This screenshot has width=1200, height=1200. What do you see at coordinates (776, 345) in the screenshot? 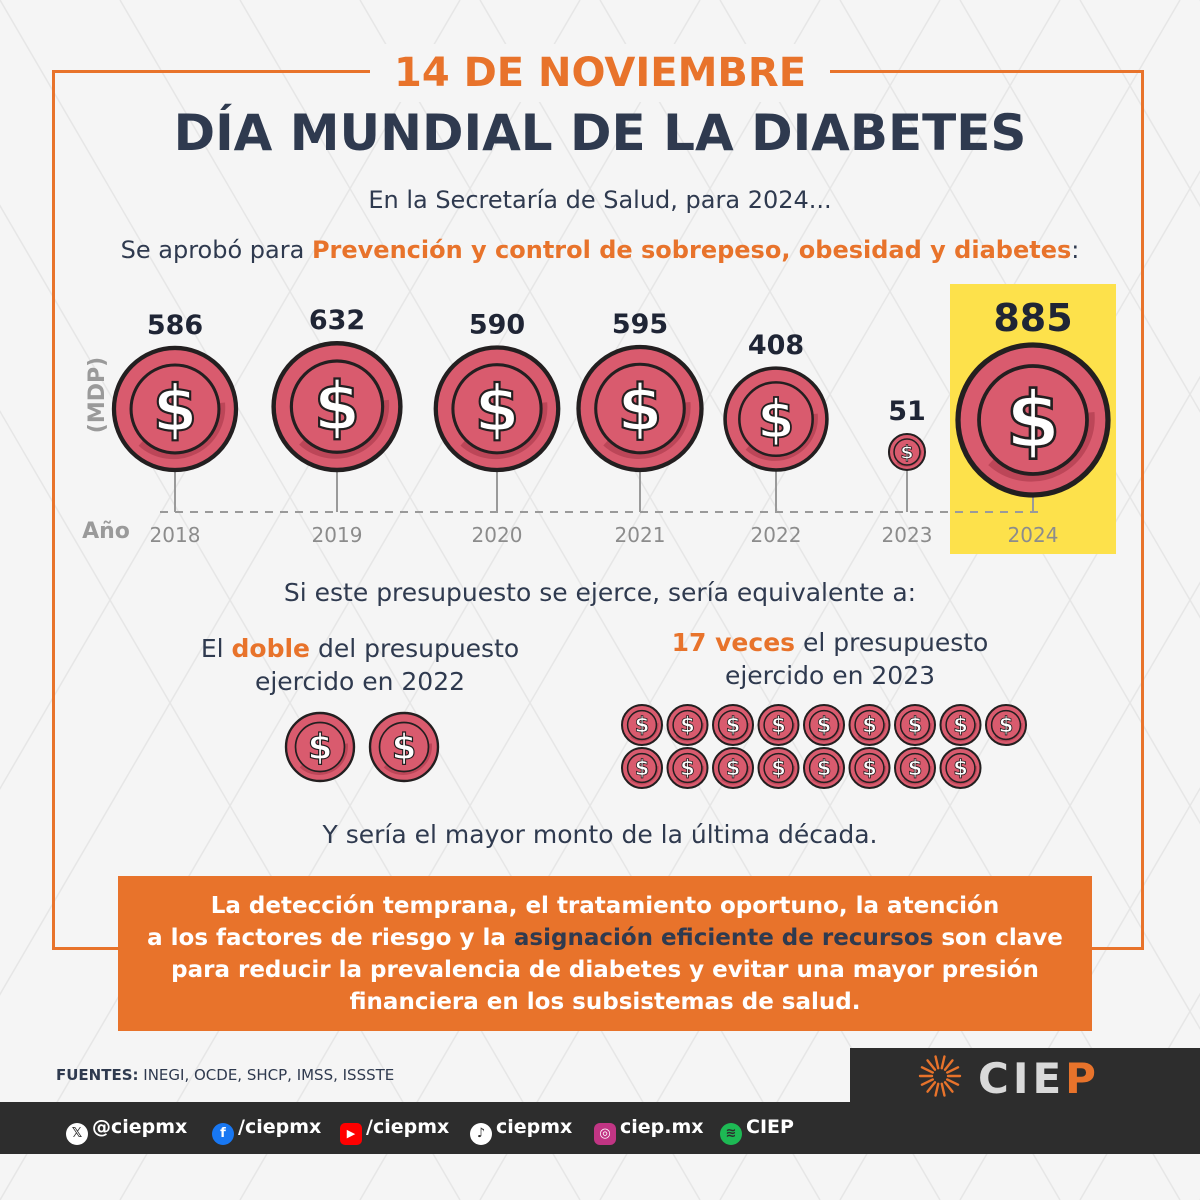
I see `value-label-2022: 408` at bounding box center [776, 345].